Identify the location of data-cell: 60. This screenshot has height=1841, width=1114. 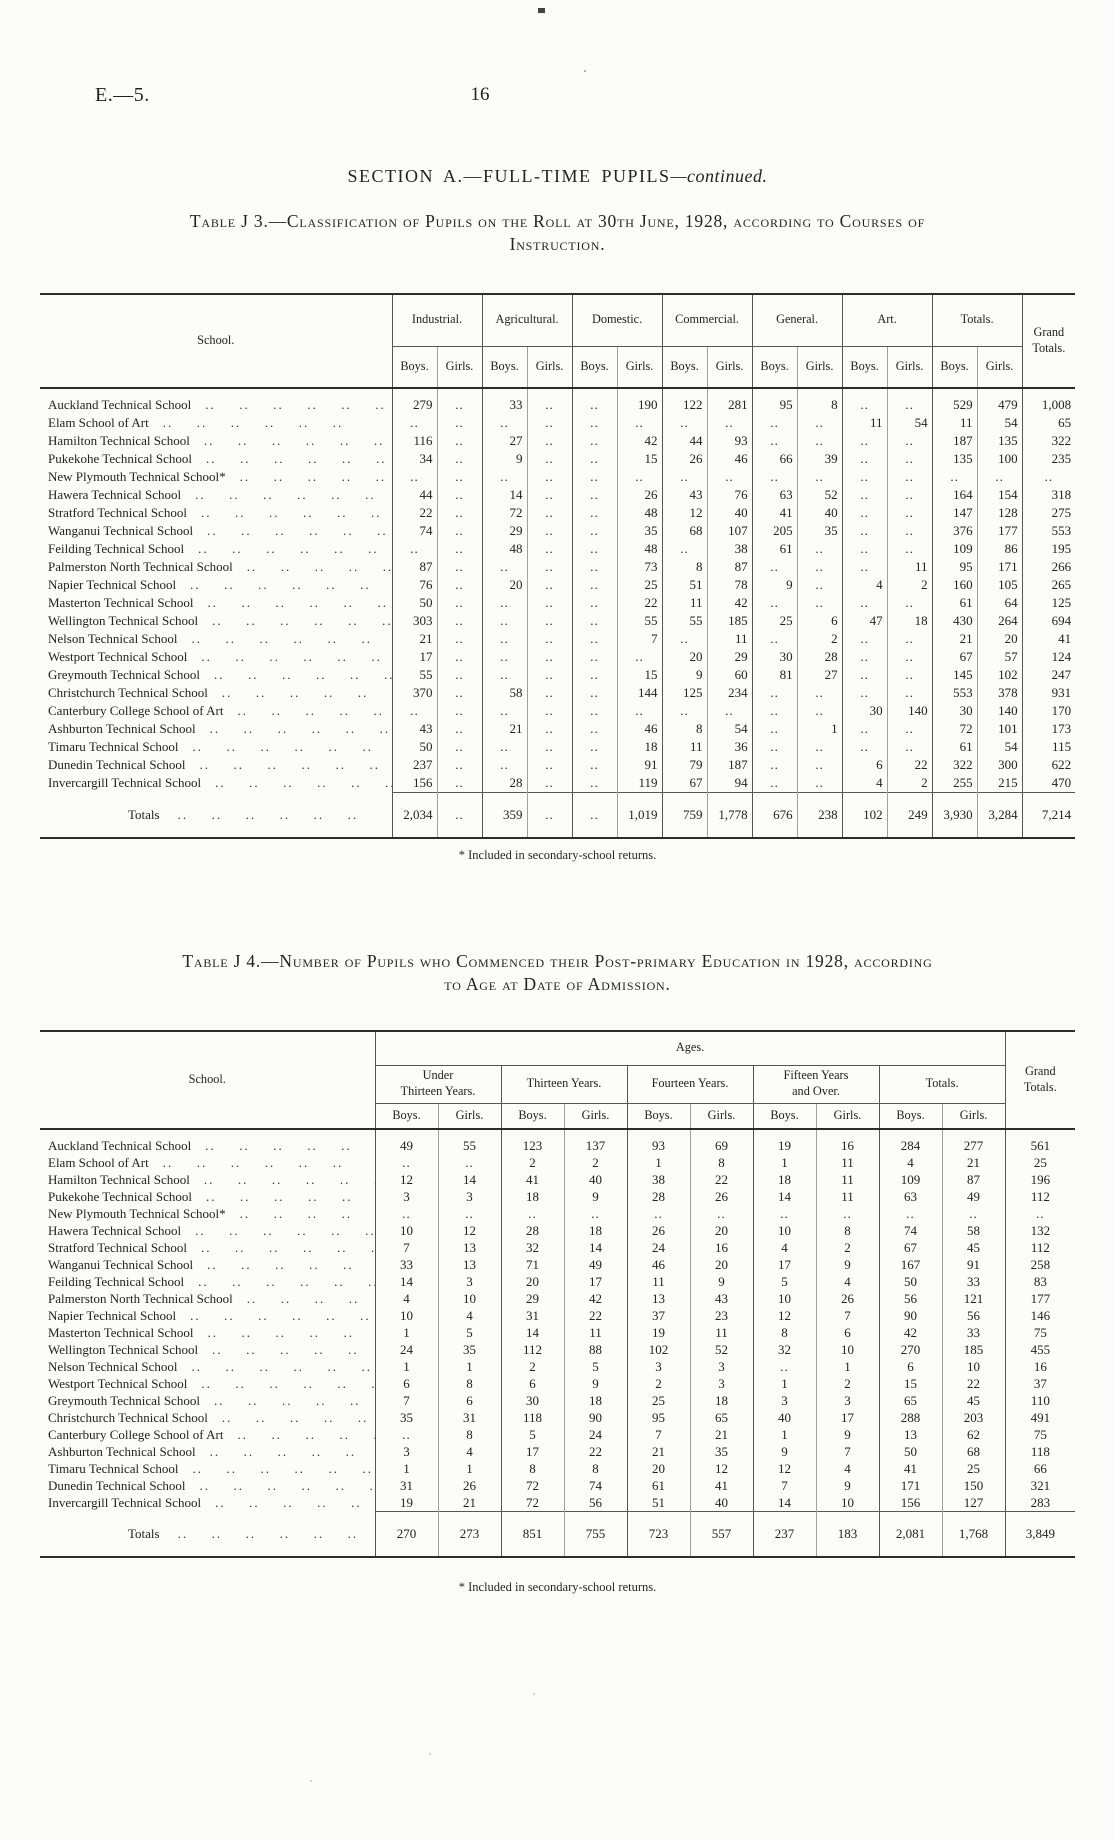
(729, 675).